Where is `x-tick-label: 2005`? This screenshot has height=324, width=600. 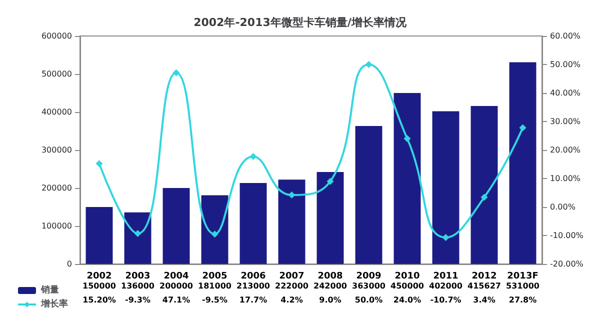
x-tick-label: 2005 is located at coordinates (215, 277).